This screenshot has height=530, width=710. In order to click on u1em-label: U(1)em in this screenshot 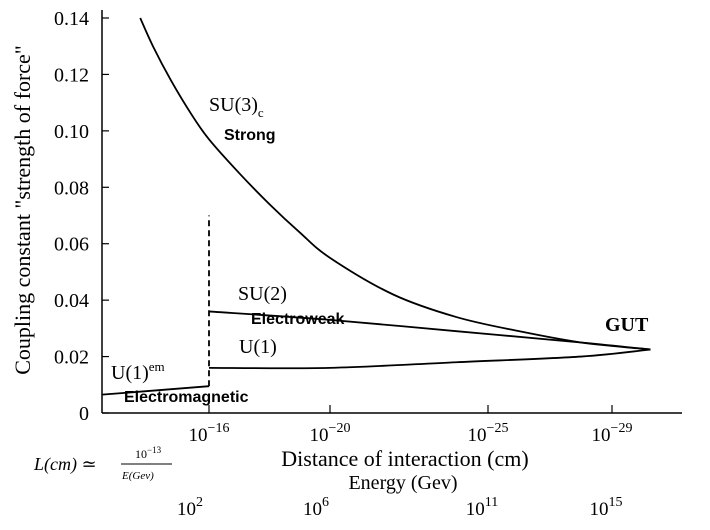, I will do `click(138, 371)`.